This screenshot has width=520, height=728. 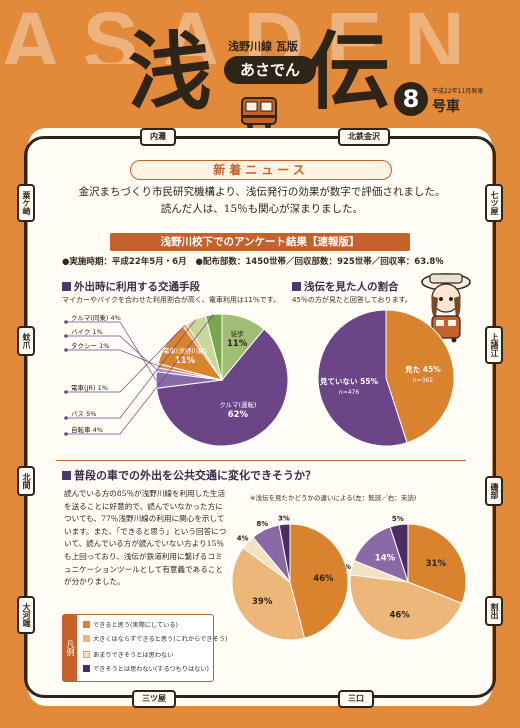 What do you see at coordinates (96, 317) in the screenshot?
I see `slice-callout-label: クルマ(同乗) 4%` at bounding box center [96, 317].